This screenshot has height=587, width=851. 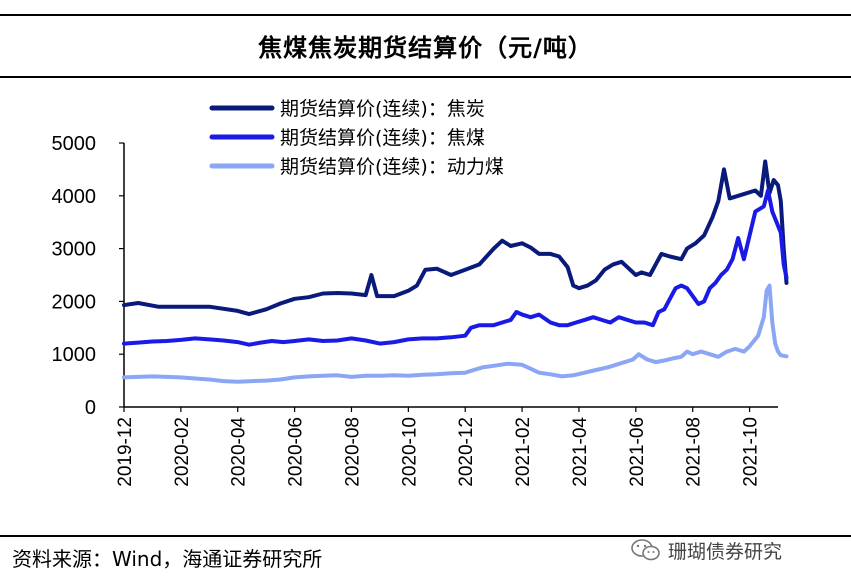 I want to click on top-rule, so click(x=425, y=15).